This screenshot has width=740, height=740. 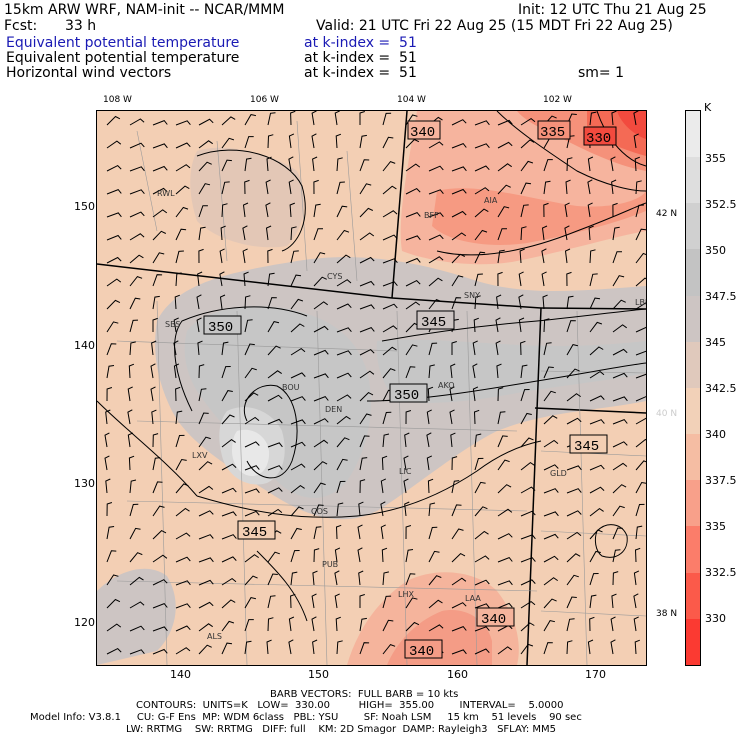 I want to click on x-tick-140: 140, so click(x=180, y=674).